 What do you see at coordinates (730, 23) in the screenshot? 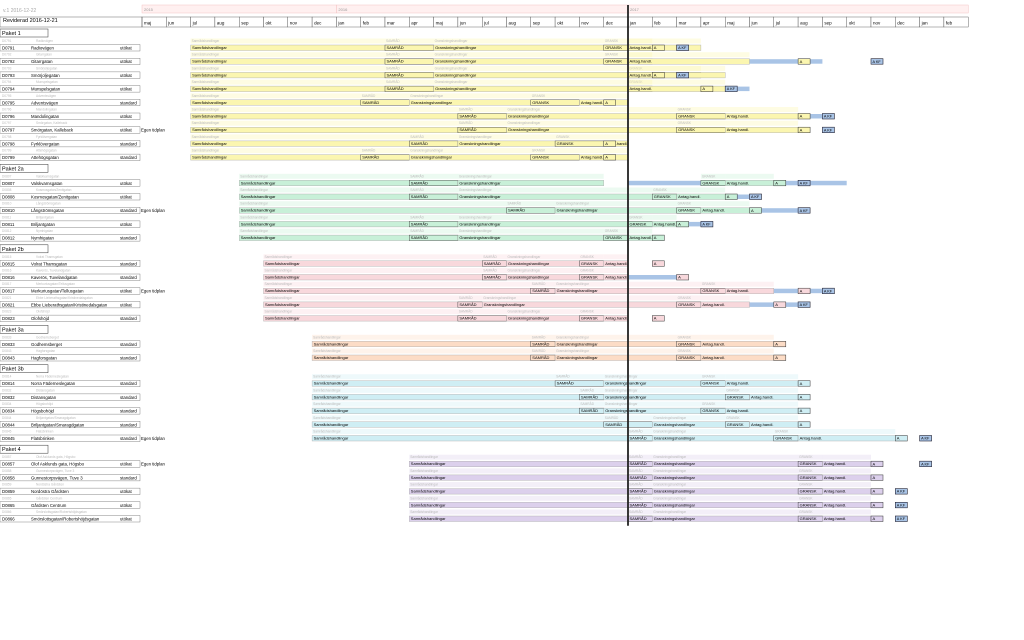
I see `month-label: maj` at bounding box center [730, 23].